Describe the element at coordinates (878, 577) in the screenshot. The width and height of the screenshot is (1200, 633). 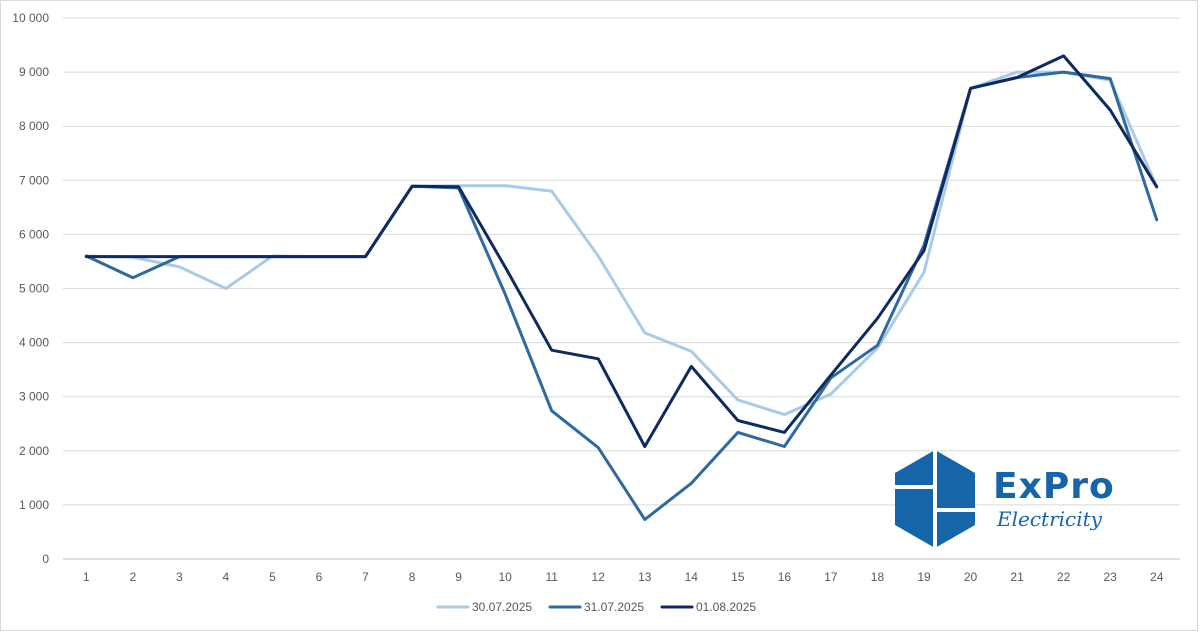
I see `x-tick-label: 18` at that location.